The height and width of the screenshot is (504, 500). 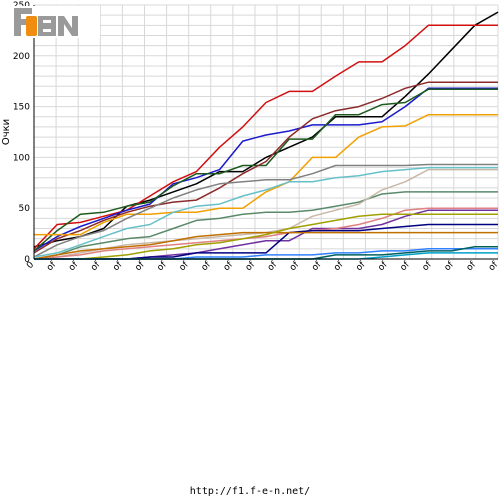 I want to click on source-url: http://f1.f-e-n.net/, so click(x=250, y=491).